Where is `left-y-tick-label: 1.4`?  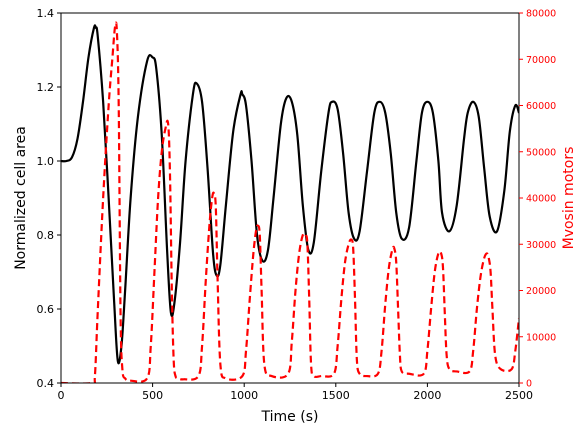
left-y-tick-label: 1.4 is located at coordinates (46, 13).